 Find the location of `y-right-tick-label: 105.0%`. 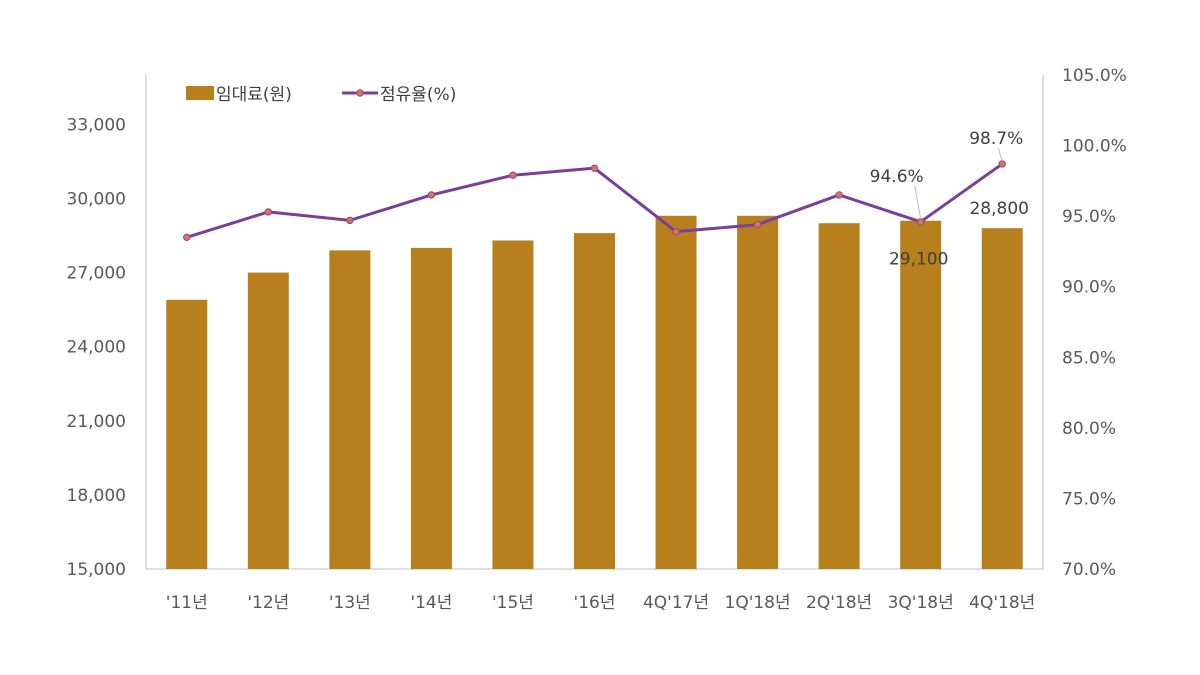

y-right-tick-label: 105.0% is located at coordinates (1094, 76).